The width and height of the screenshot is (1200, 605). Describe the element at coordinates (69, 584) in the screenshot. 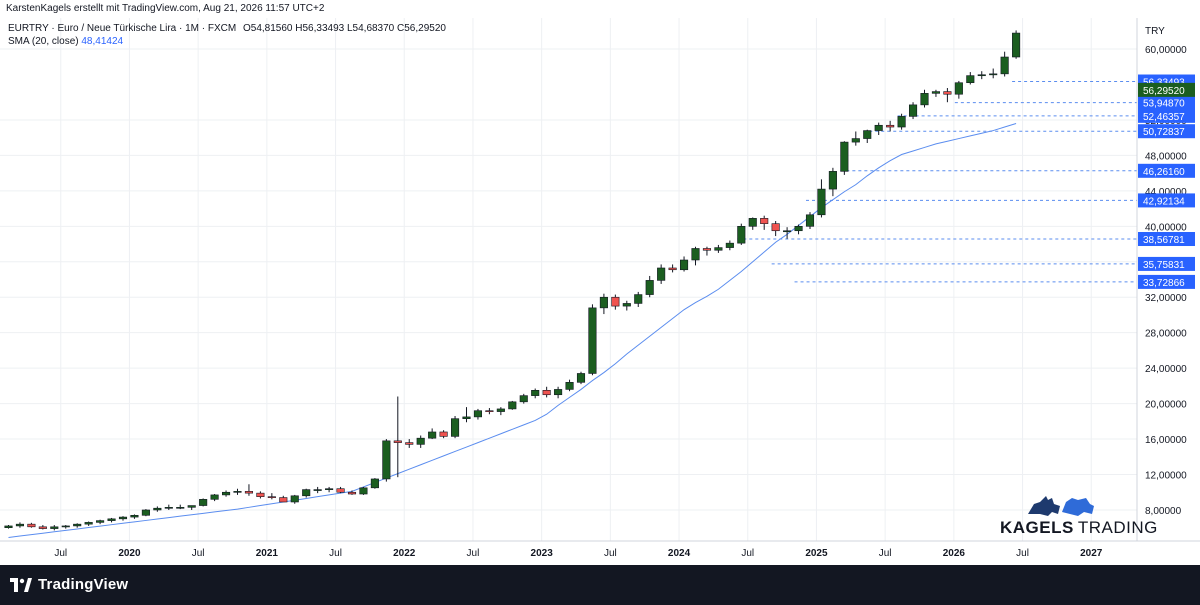

I see `tradingview-logo: TradingView` at that location.